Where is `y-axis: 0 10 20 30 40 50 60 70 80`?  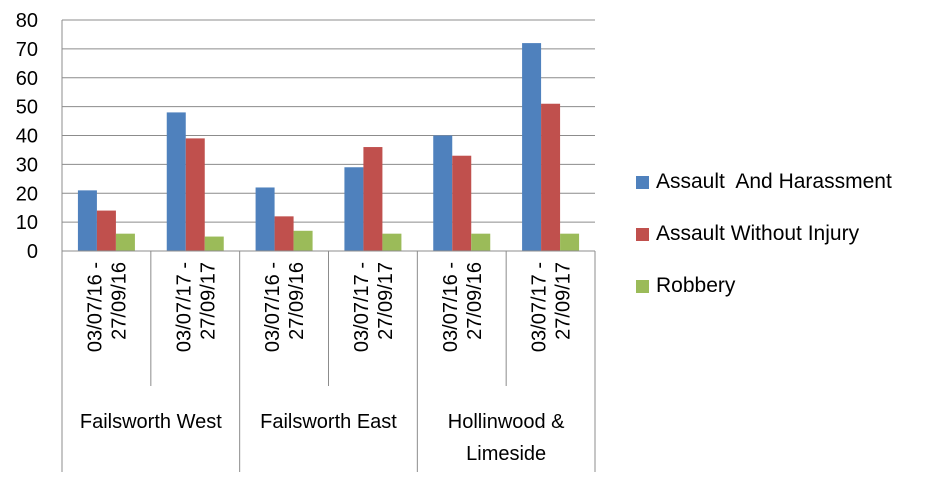 y-axis: 0 10 20 30 40 50 60 70 80 is located at coordinates (39, 136).